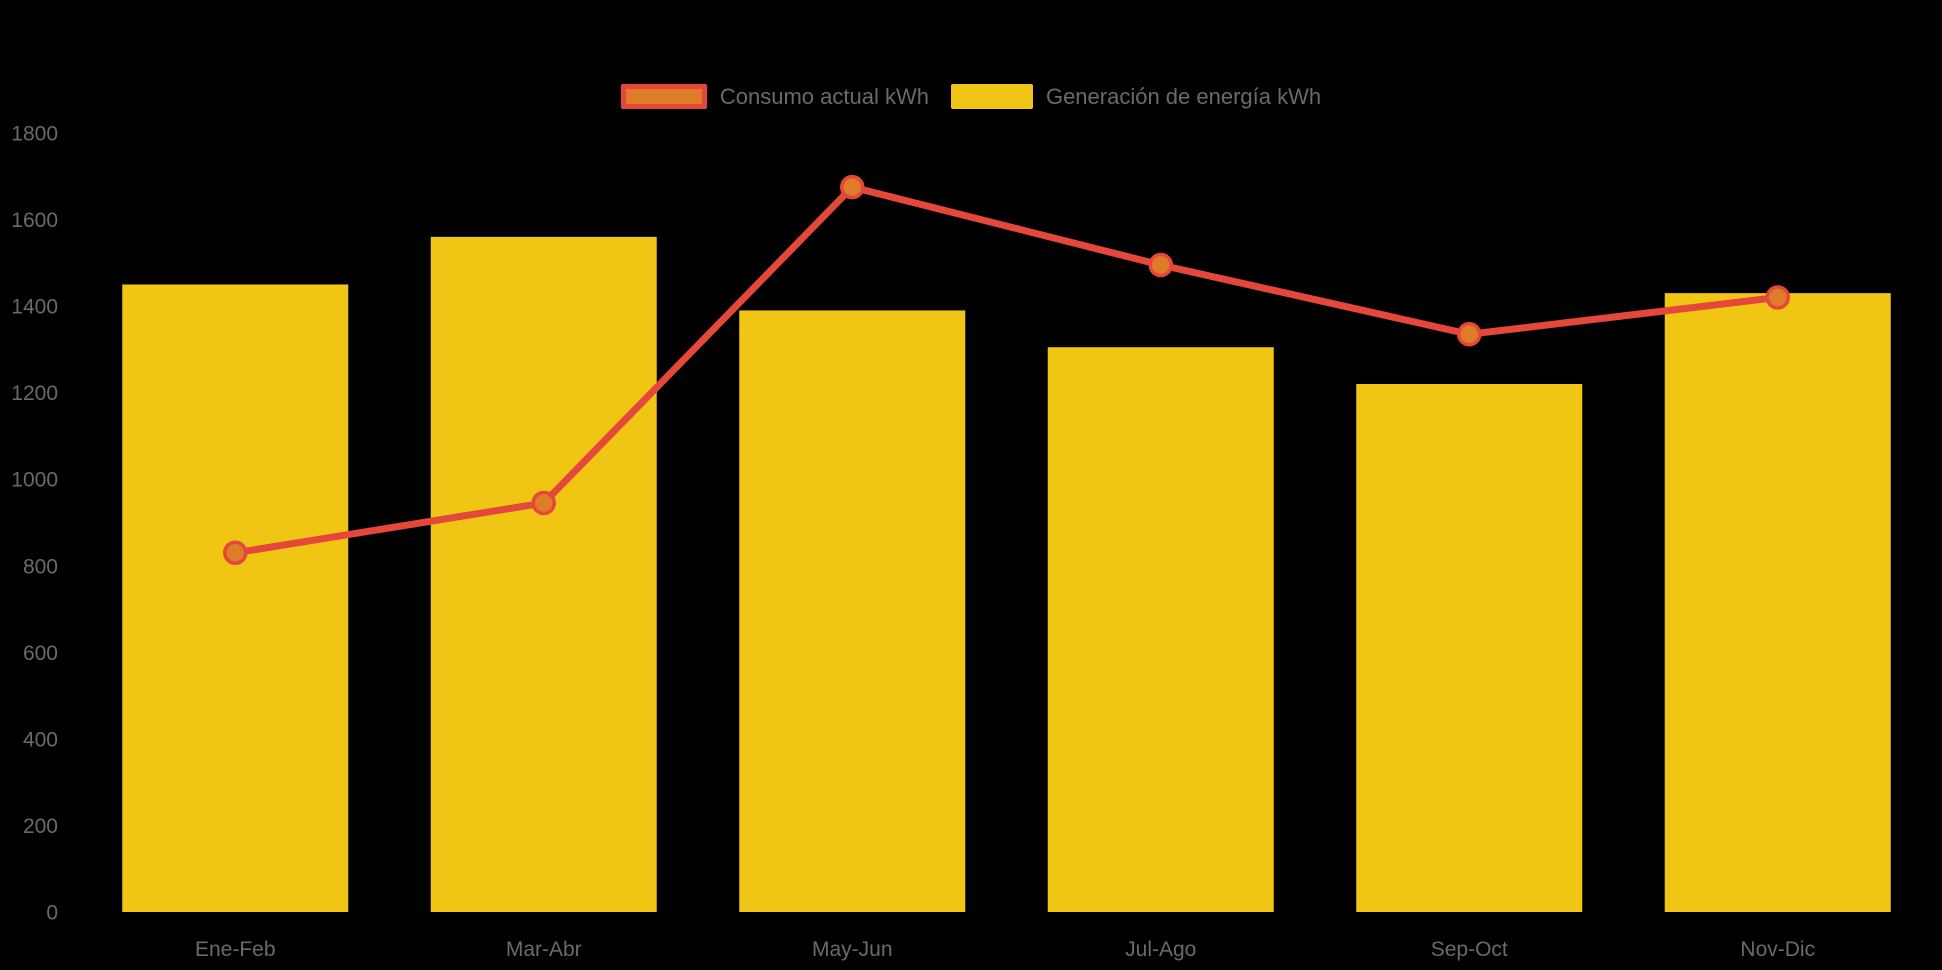 The height and width of the screenshot is (970, 1942). I want to click on y-axis-tick-label: 1000, so click(34, 480).